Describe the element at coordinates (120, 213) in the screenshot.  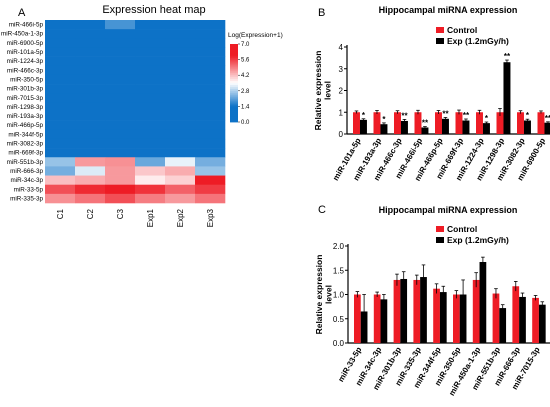
I see `heatmap-column-label: C3` at that location.